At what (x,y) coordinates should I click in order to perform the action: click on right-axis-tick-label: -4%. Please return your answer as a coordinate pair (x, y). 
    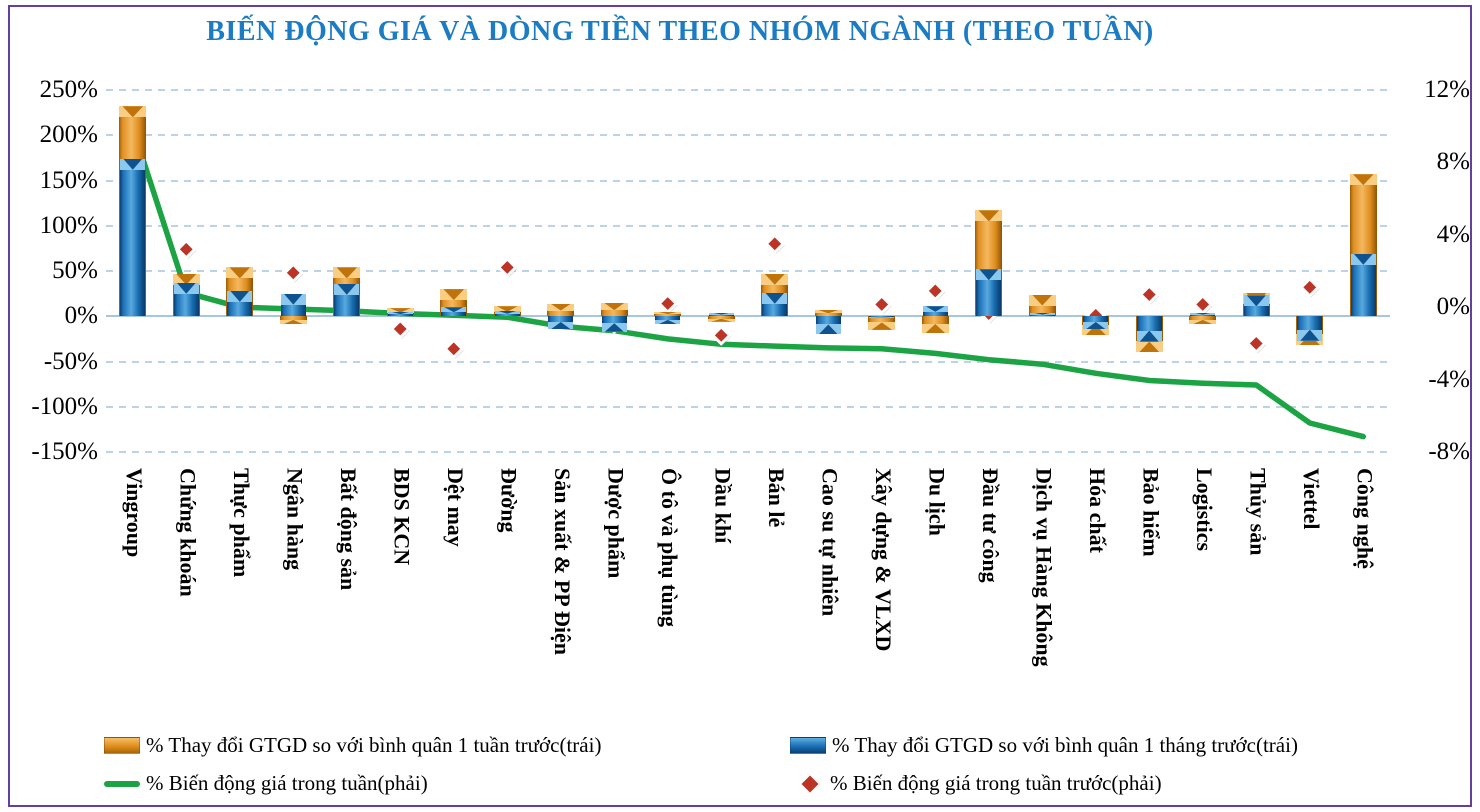
    Looking at the image, I should click on (1449, 379).